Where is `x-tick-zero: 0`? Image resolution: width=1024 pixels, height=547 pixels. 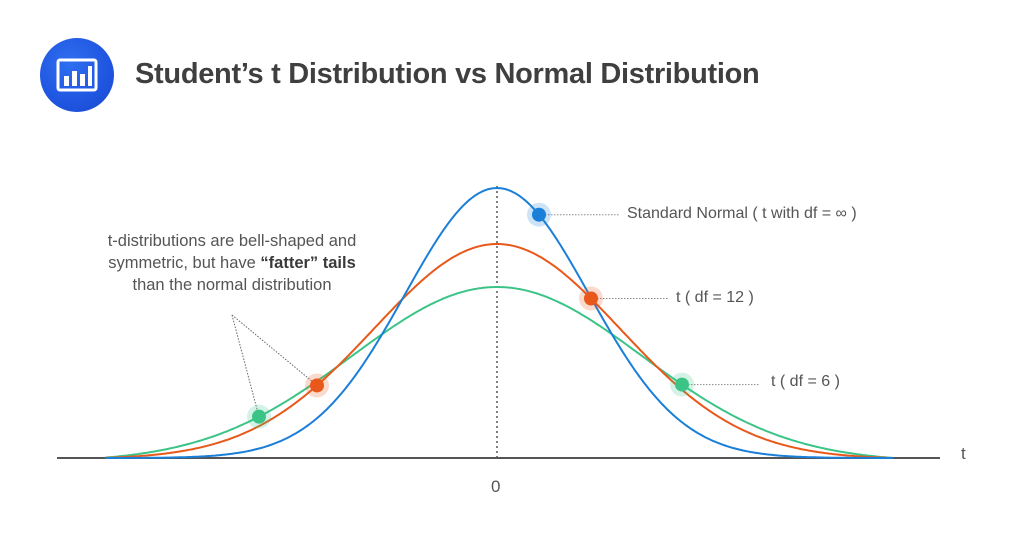
x-tick-zero: 0 is located at coordinates (496, 486).